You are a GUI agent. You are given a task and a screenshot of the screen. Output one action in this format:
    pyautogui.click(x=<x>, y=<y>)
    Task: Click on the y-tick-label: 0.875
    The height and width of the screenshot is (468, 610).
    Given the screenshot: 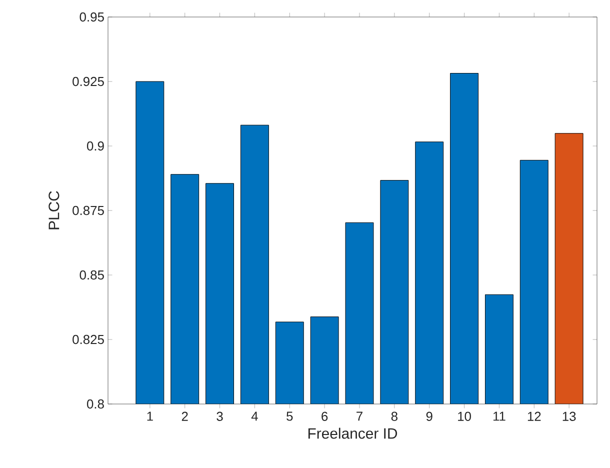 What is the action you would take?
    pyautogui.click(x=88, y=211)
    